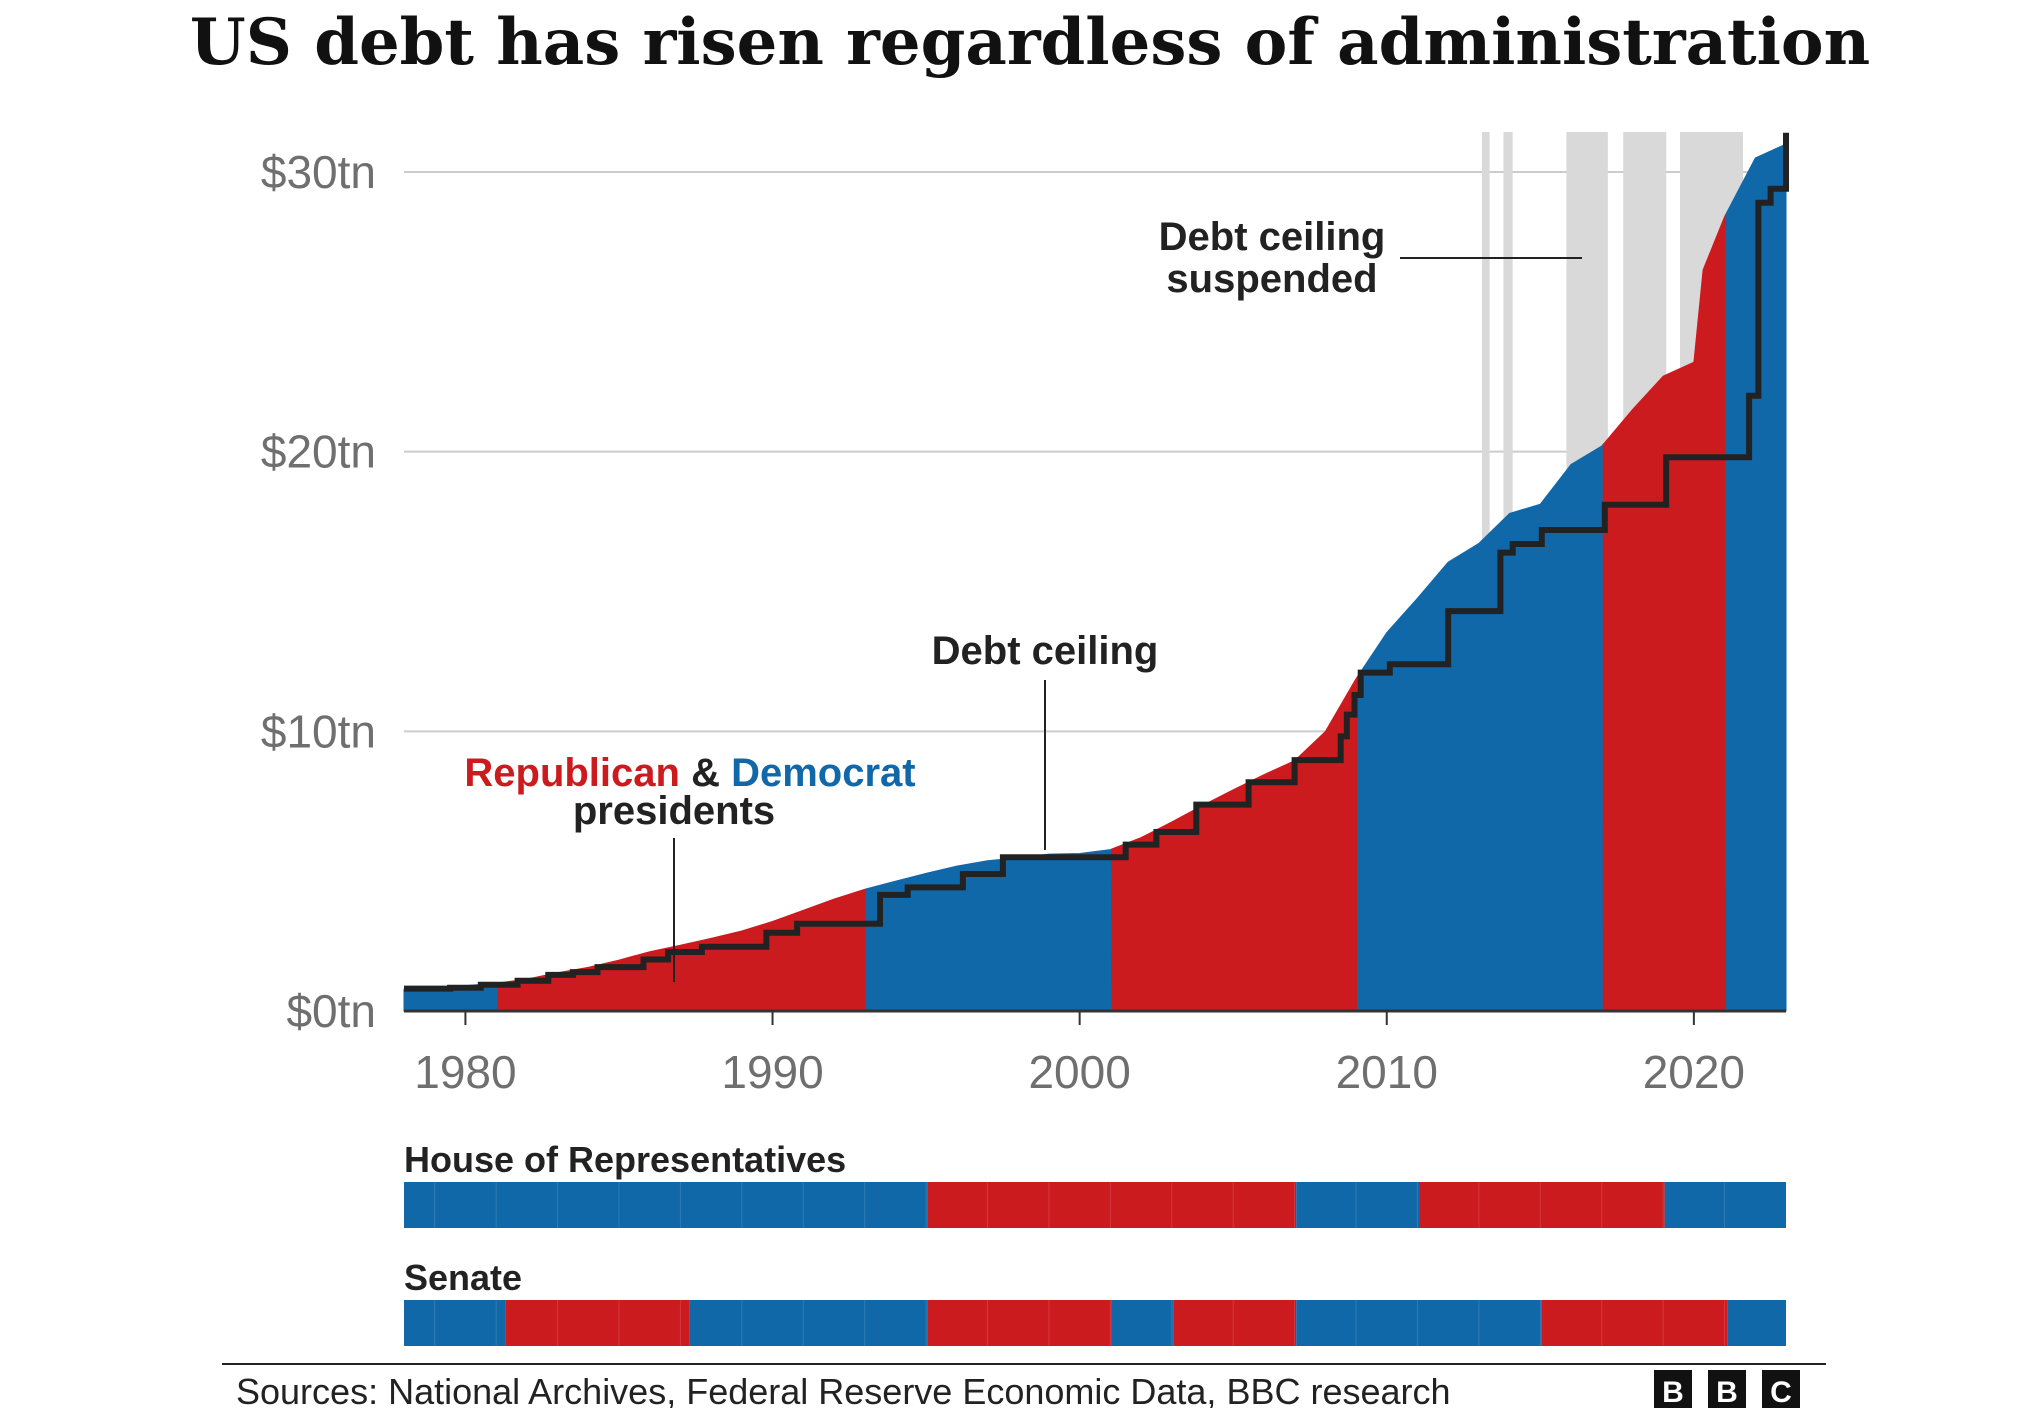  What do you see at coordinates (674, 811) in the screenshot?
I see `party-legend-line2: presidents` at bounding box center [674, 811].